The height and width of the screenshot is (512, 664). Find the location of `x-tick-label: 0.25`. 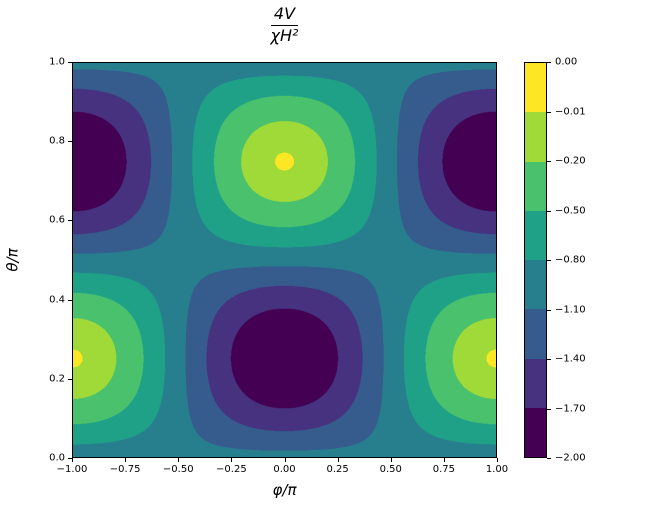

x-tick-label: 0.25 is located at coordinates (337, 469).